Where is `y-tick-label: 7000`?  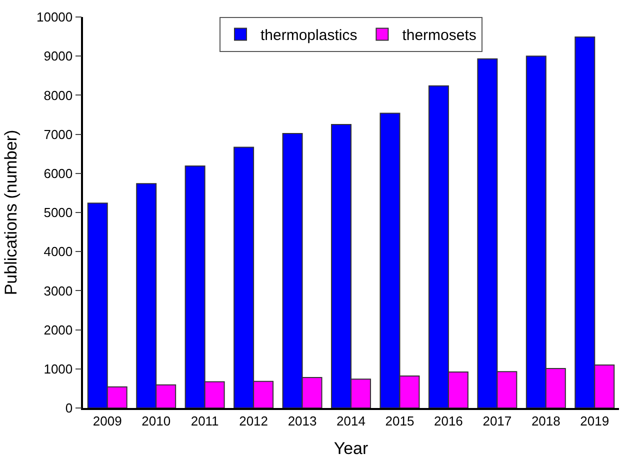 y-tick-label: 7000 is located at coordinates (58, 134).